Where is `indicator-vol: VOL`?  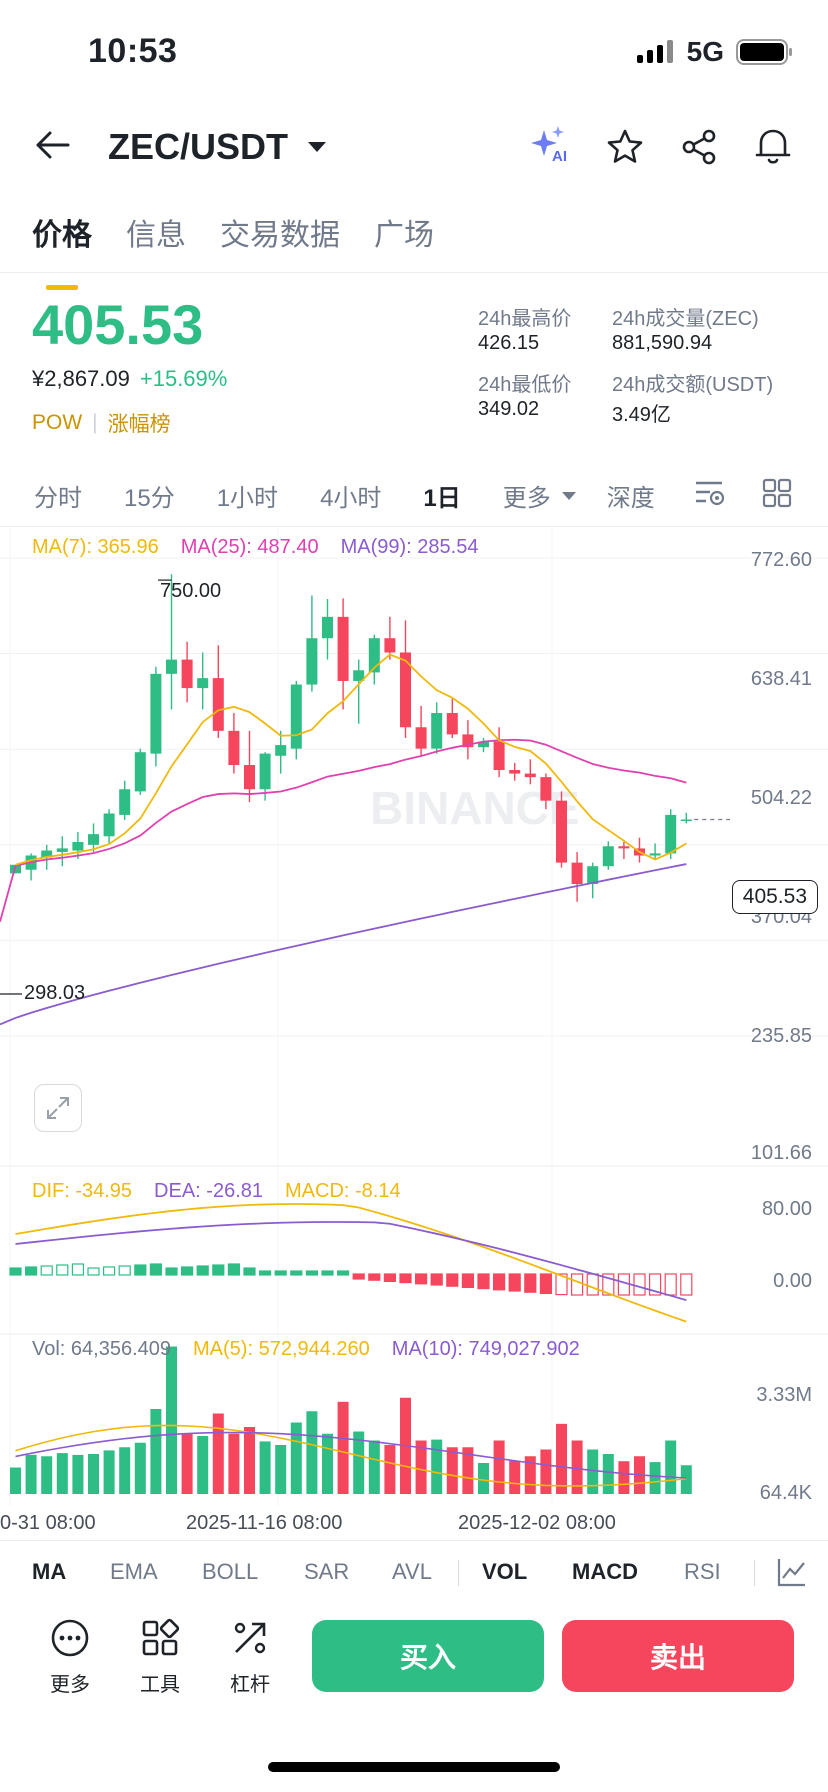
indicator-vol: VOL is located at coordinates (505, 1571).